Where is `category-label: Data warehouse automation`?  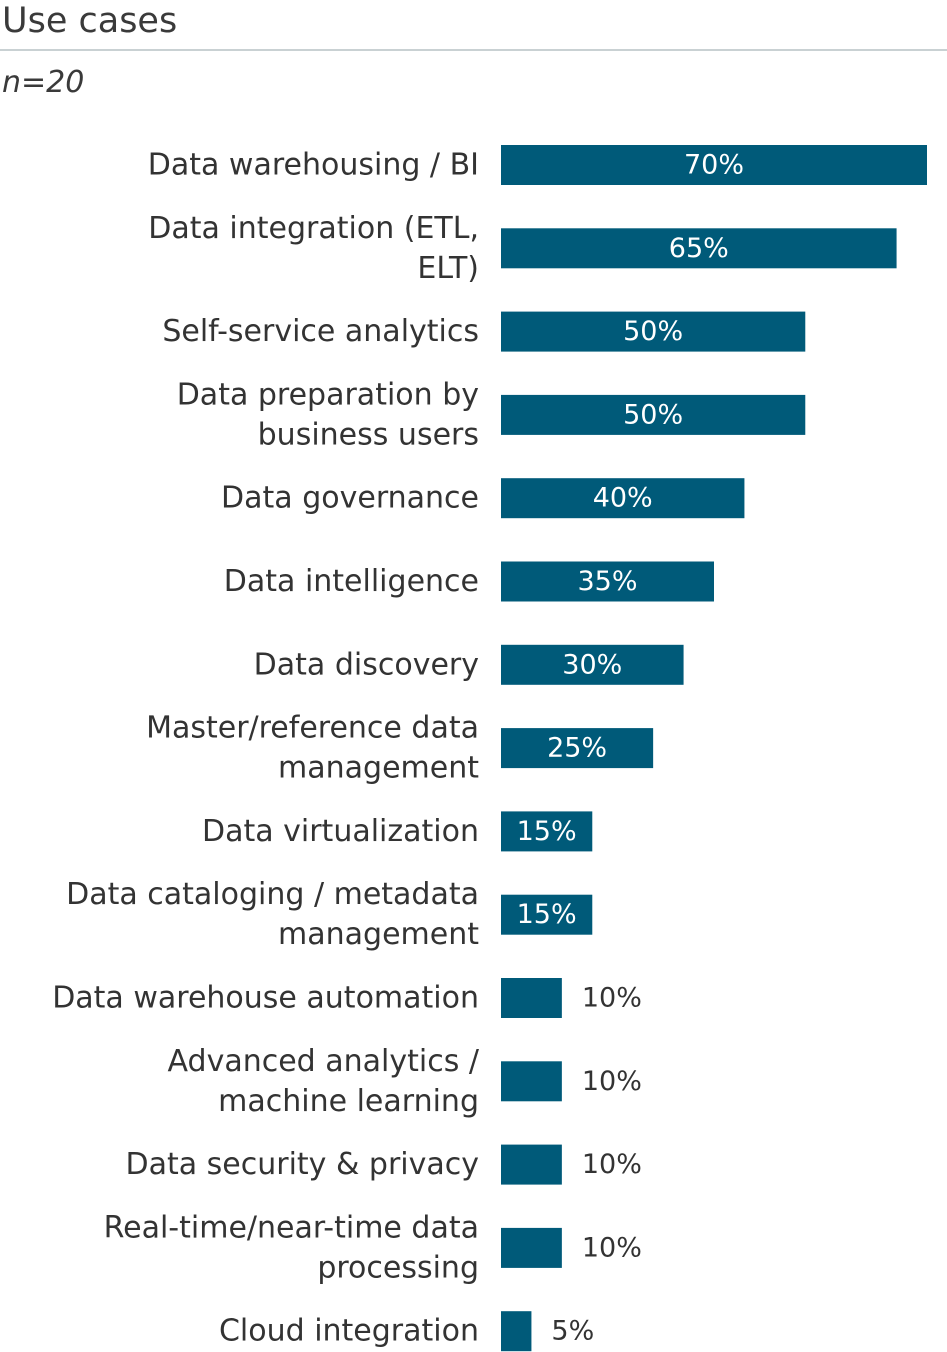
category-label: Data warehouse automation is located at coordinates (265, 998).